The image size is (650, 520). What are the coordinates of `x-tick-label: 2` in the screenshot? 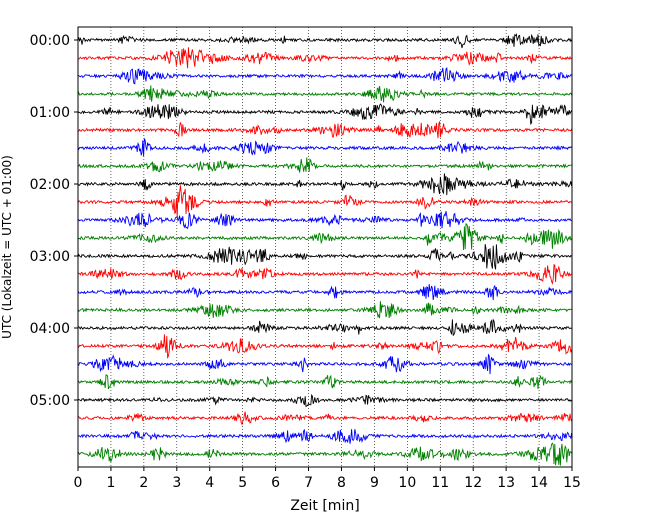 It's located at (143, 483).